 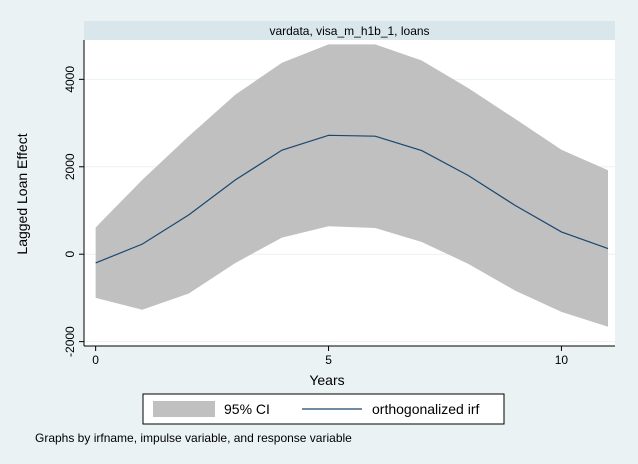 I want to click on x-tick-label: 0, so click(x=95, y=360).